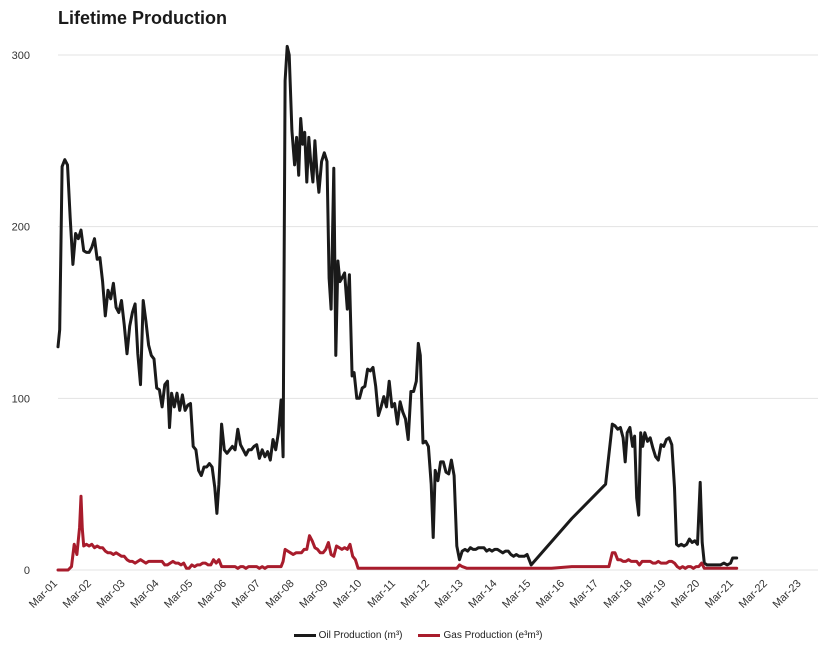  I want to click on y-tick-label: 100, so click(21, 399).